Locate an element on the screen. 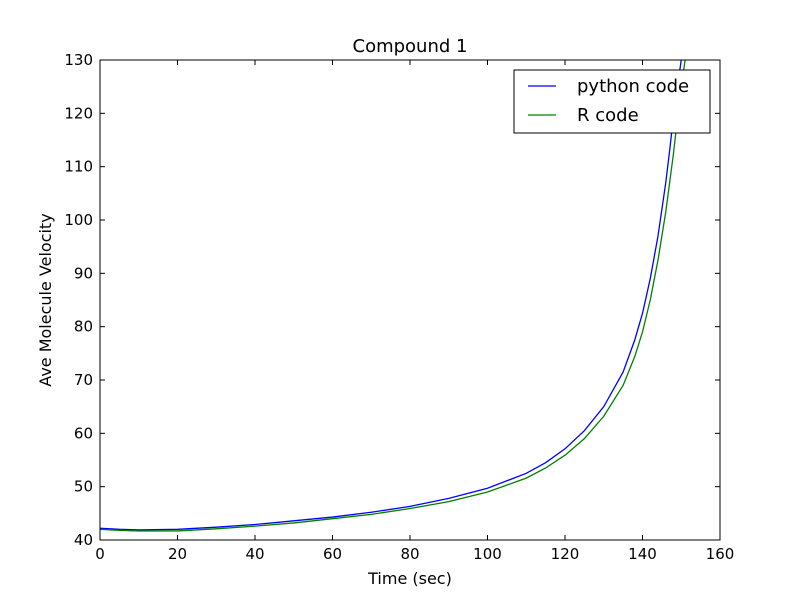 Image resolution: width=800 pixels, height=600 pixels. x-tick-label: 120 is located at coordinates (565, 554).